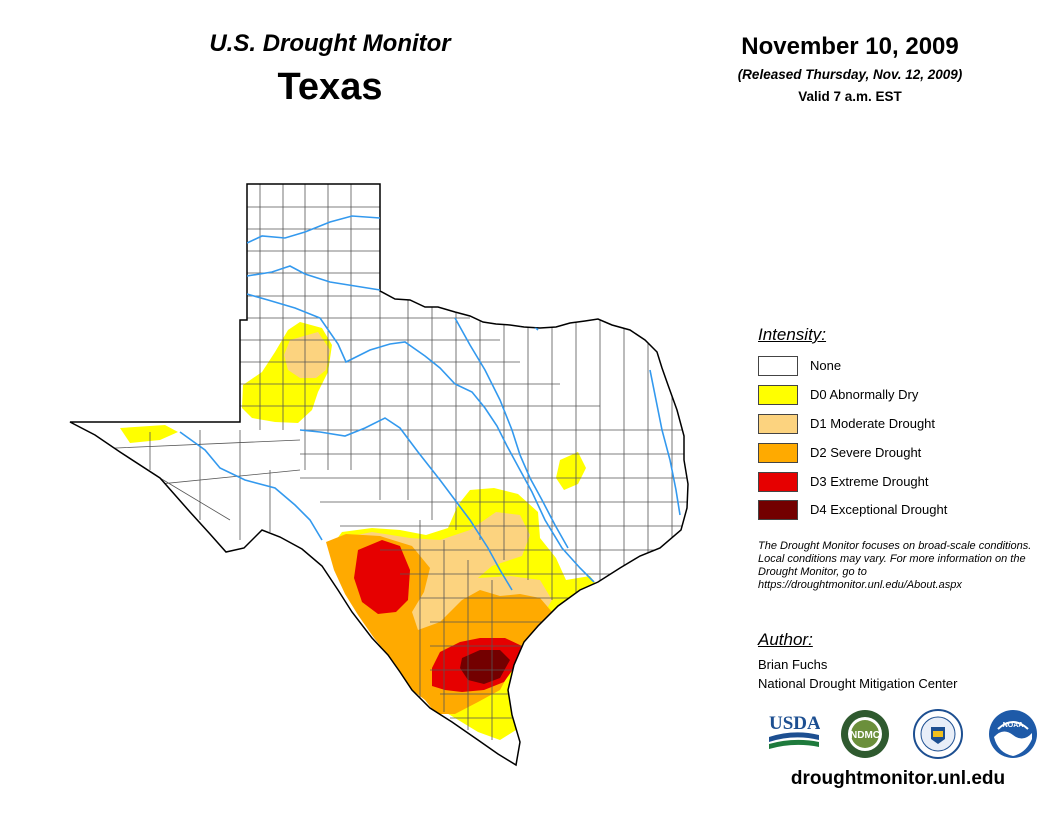  What do you see at coordinates (785, 639) in the screenshot?
I see `author-title: Author:` at bounding box center [785, 639].